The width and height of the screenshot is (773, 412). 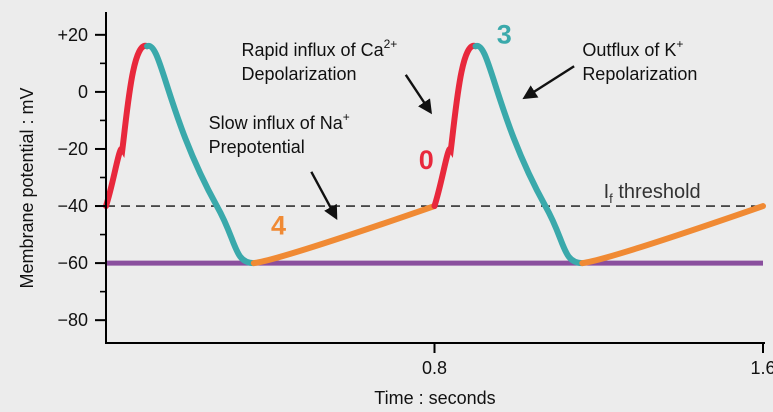 What do you see at coordinates (426, 160) in the screenshot?
I see `phase-label-0: 0` at bounding box center [426, 160].